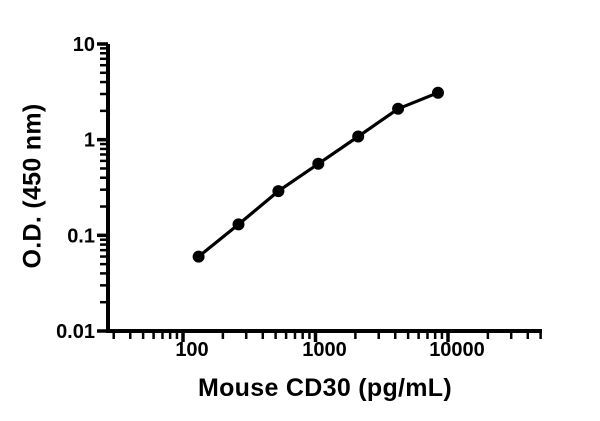 This screenshot has height=421, width=600. What do you see at coordinates (191, 350) in the screenshot?
I see `x-tick-label: 100` at bounding box center [191, 350].